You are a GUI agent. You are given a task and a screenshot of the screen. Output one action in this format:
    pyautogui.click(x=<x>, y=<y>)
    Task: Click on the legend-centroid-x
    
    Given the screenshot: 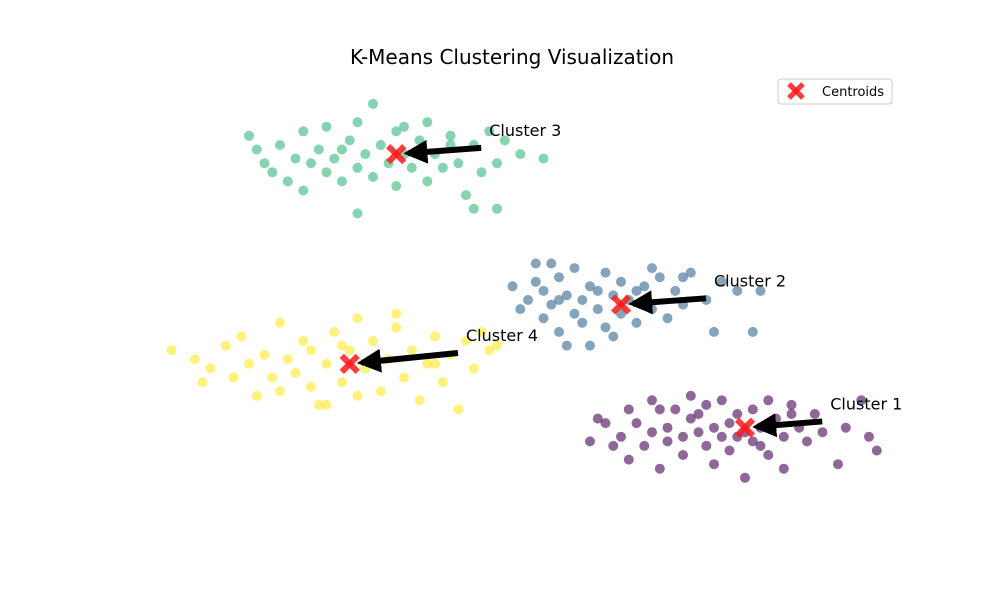 What is the action you would take?
    pyautogui.click(x=796, y=91)
    